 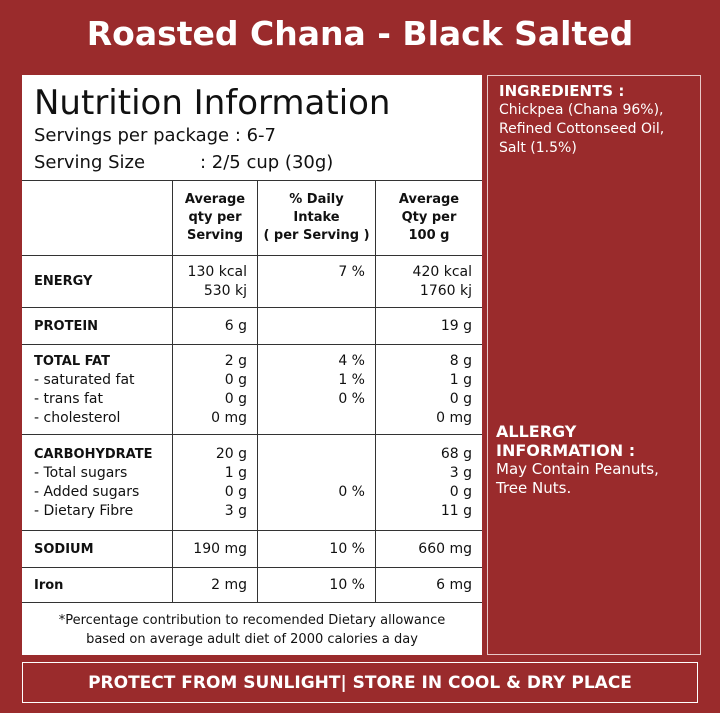 I want to click on nutrient-label: SODIUM, so click(x=64, y=549).